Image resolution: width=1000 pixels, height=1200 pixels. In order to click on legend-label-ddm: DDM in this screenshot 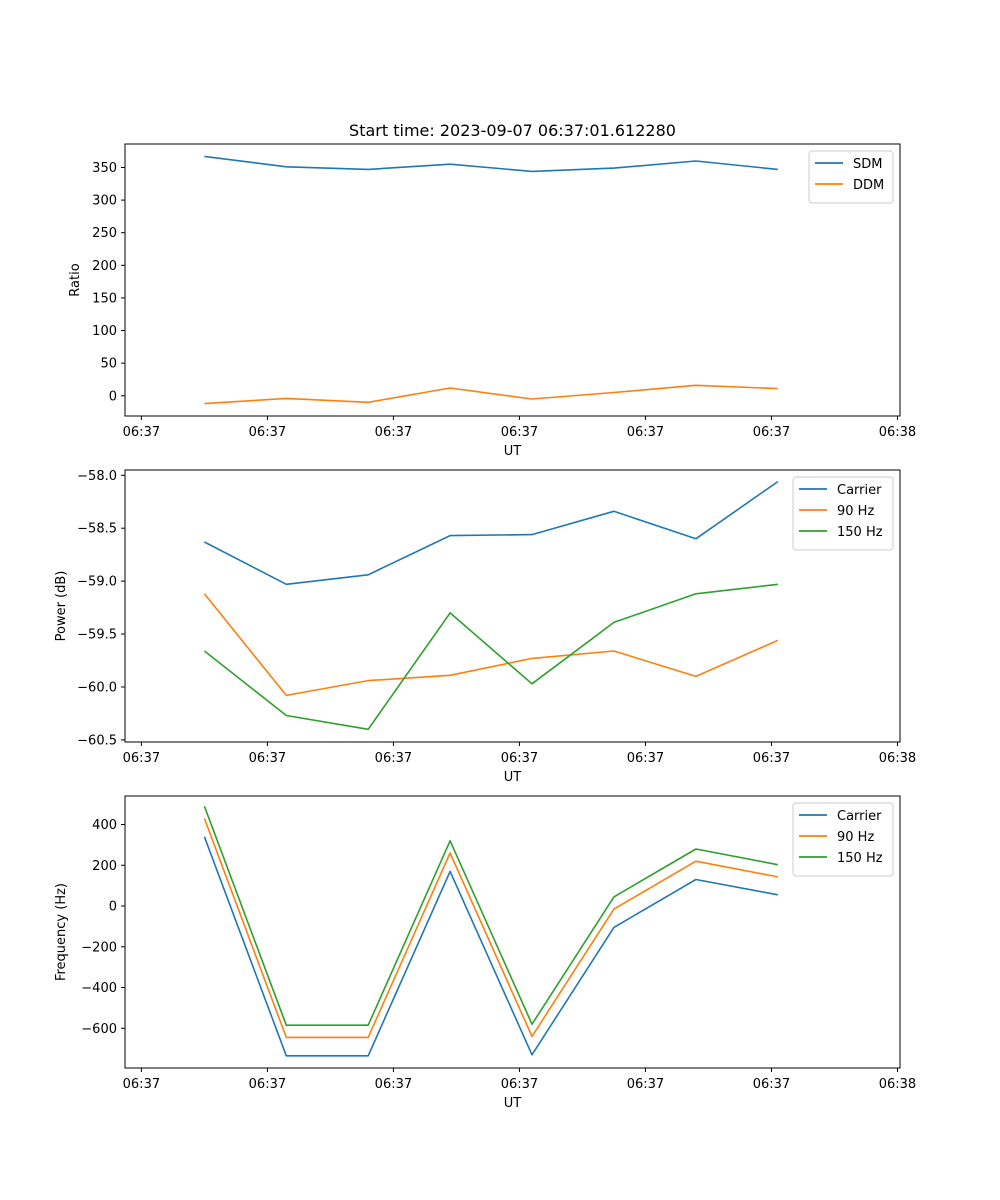, I will do `click(868, 185)`.